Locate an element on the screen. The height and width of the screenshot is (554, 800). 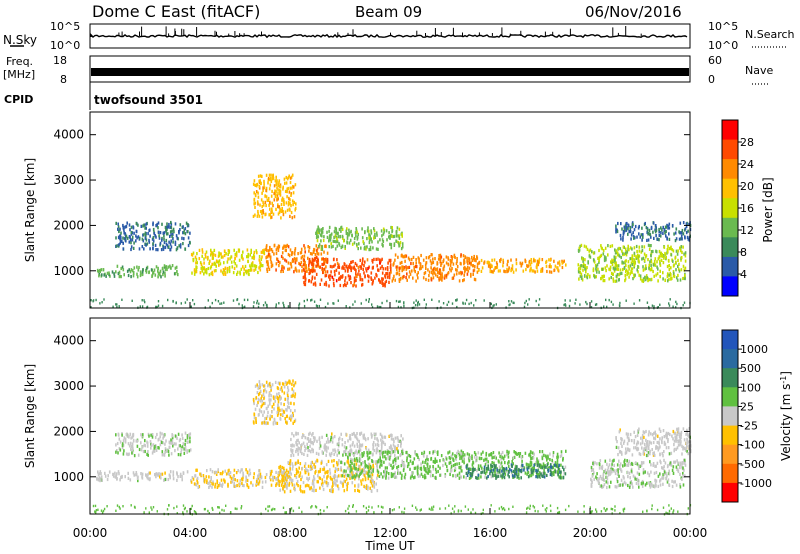
nsearch-tick-top: 10^5 is located at coordinates (723, 26).